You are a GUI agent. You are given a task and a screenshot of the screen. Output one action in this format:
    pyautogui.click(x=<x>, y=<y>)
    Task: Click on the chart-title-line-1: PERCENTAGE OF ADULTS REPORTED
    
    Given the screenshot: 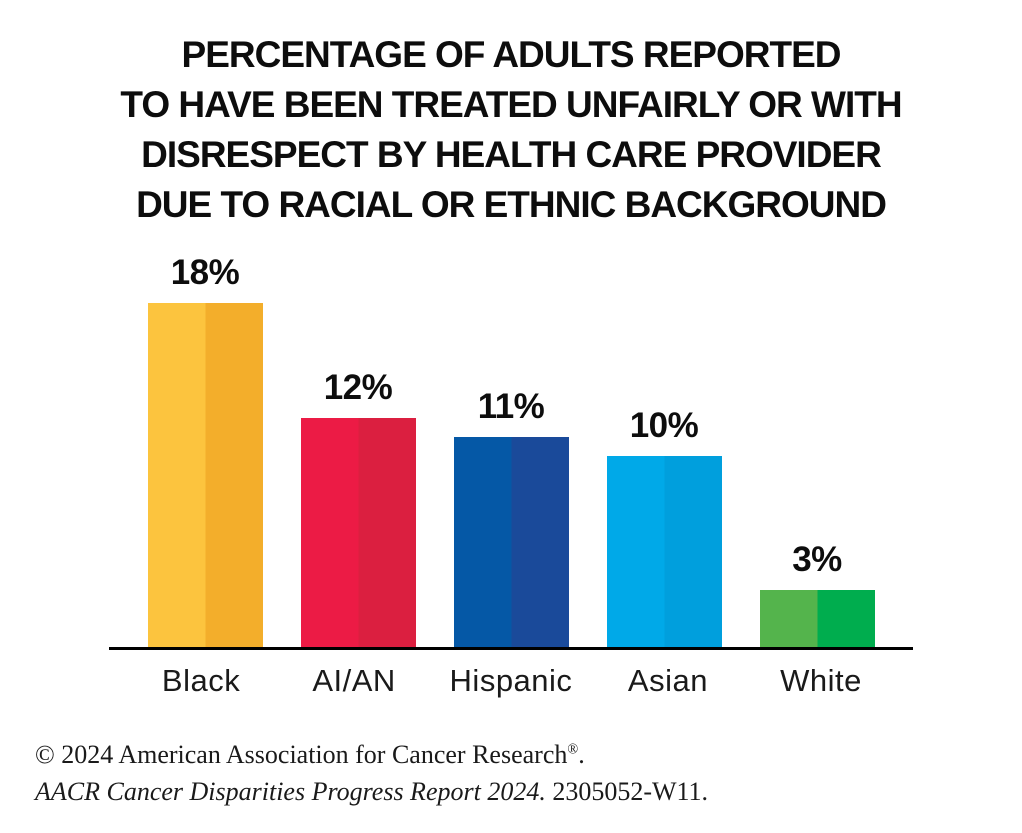 What is the action you would take?
    pyautogui.click(x=511, y=54)
    